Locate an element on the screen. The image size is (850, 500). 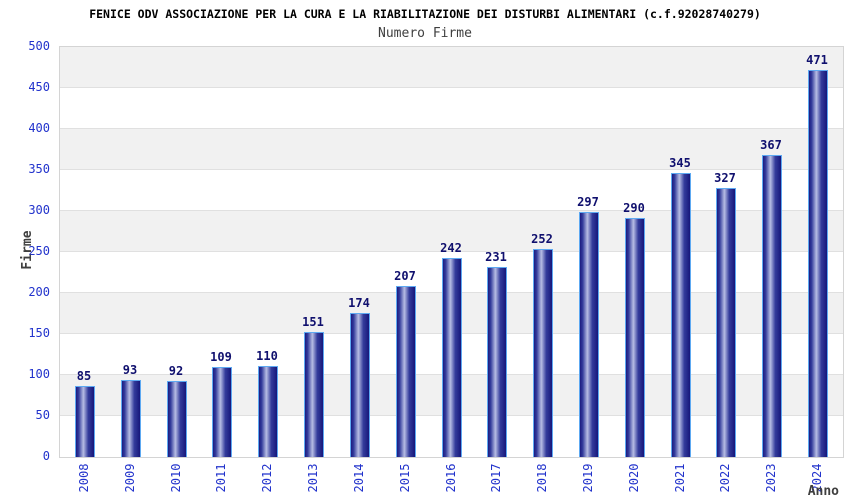
bar-value-label-2012: 110 is located at coordinates (267, 356).